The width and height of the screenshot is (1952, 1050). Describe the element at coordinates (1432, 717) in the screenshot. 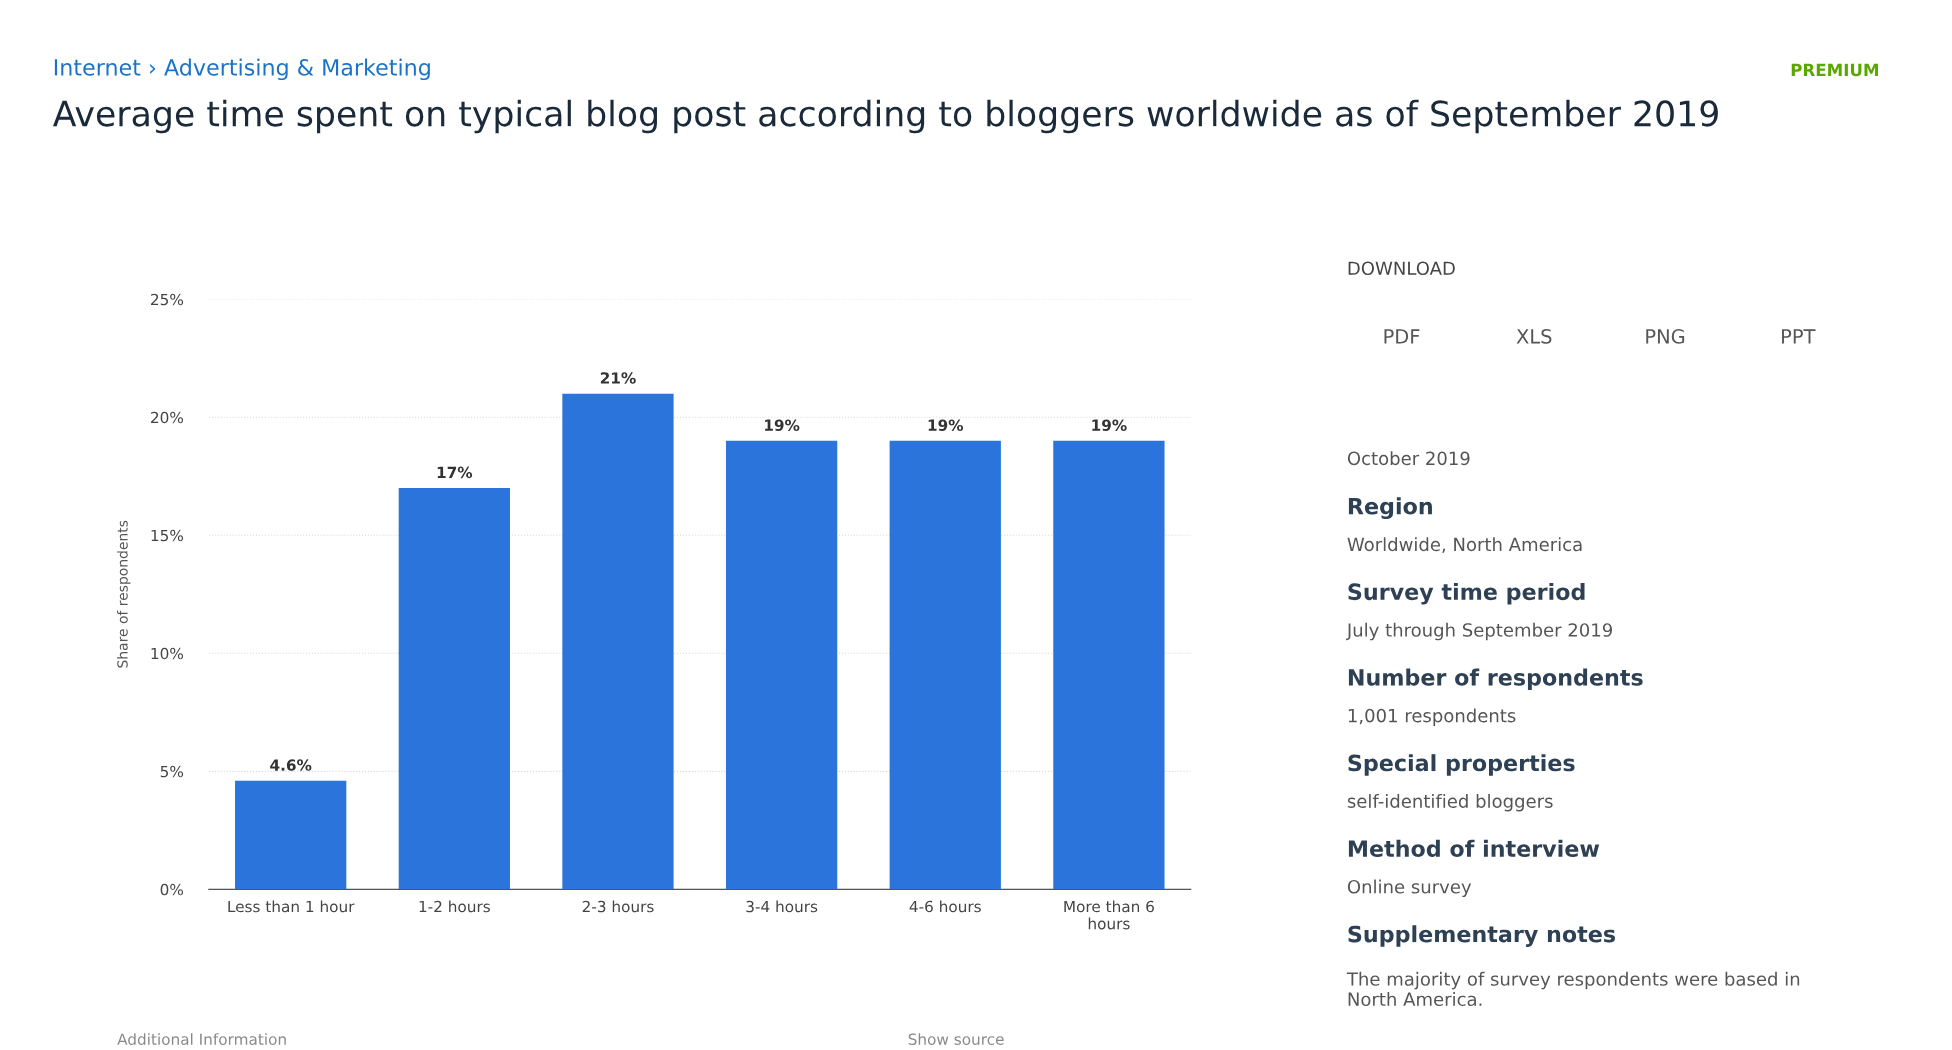

I see `text: 1,001 respondents` at that location.